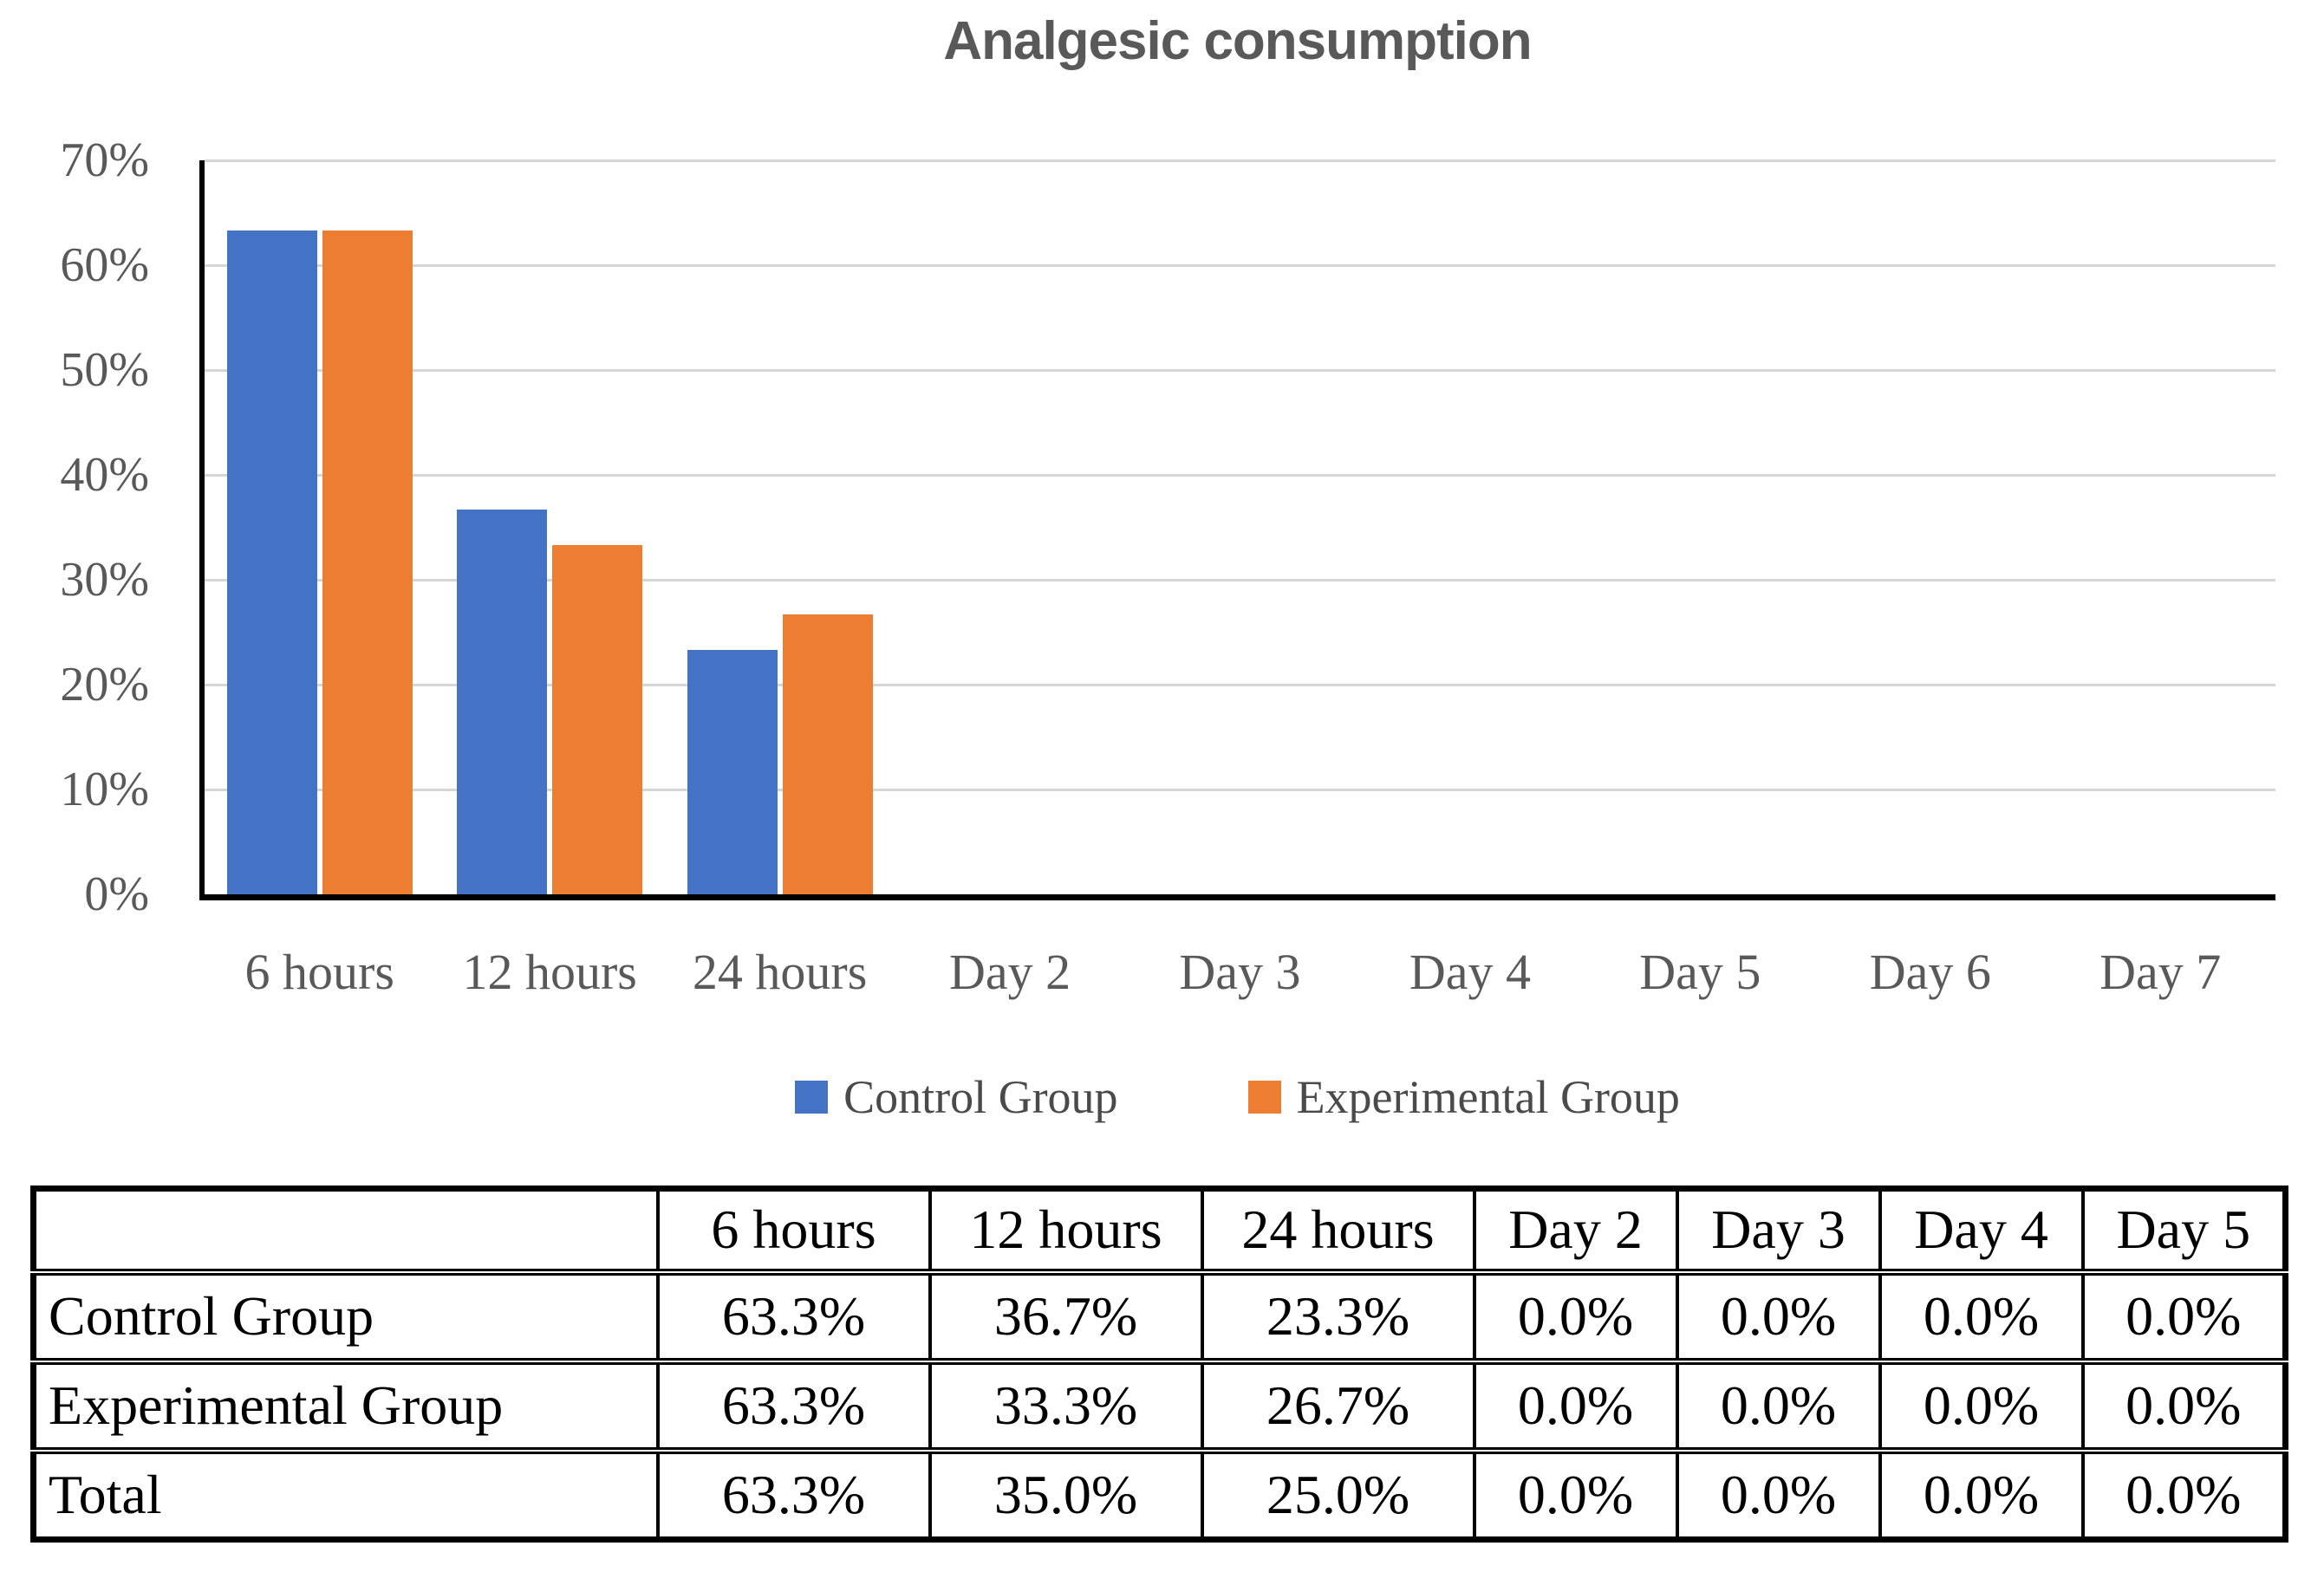 The height and width of the screenshot is (1572, 2324). I want to click on table-cell-control-group-6-hours: 63.3%, so click(793, 1316).